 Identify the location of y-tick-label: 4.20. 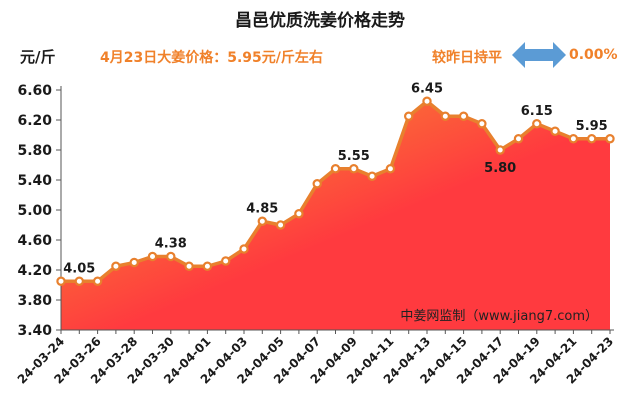
(34, 271).